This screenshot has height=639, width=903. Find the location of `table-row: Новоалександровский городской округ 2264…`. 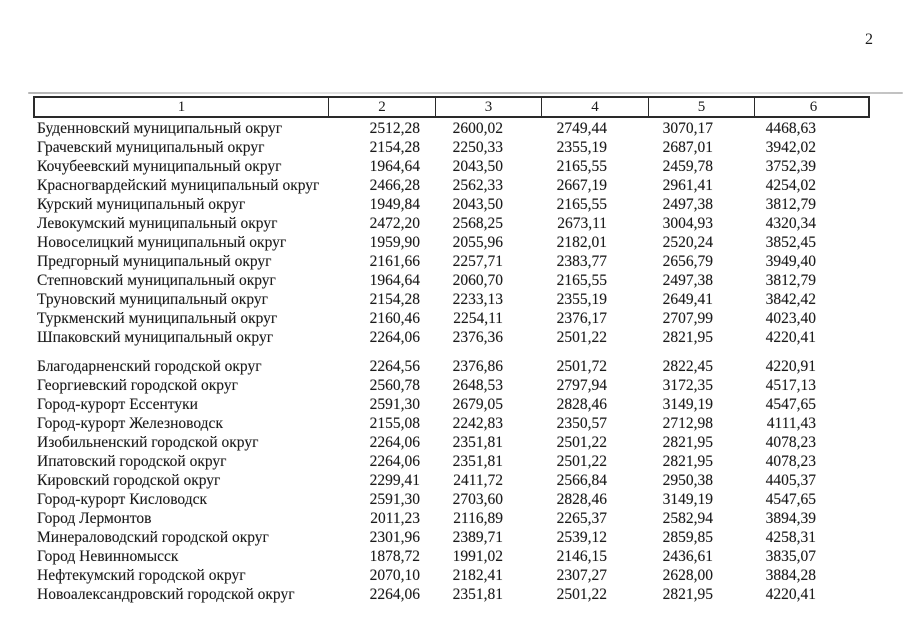

table-row: Новоалександровский городской округ 2264… is located at coordinates (451, 594).